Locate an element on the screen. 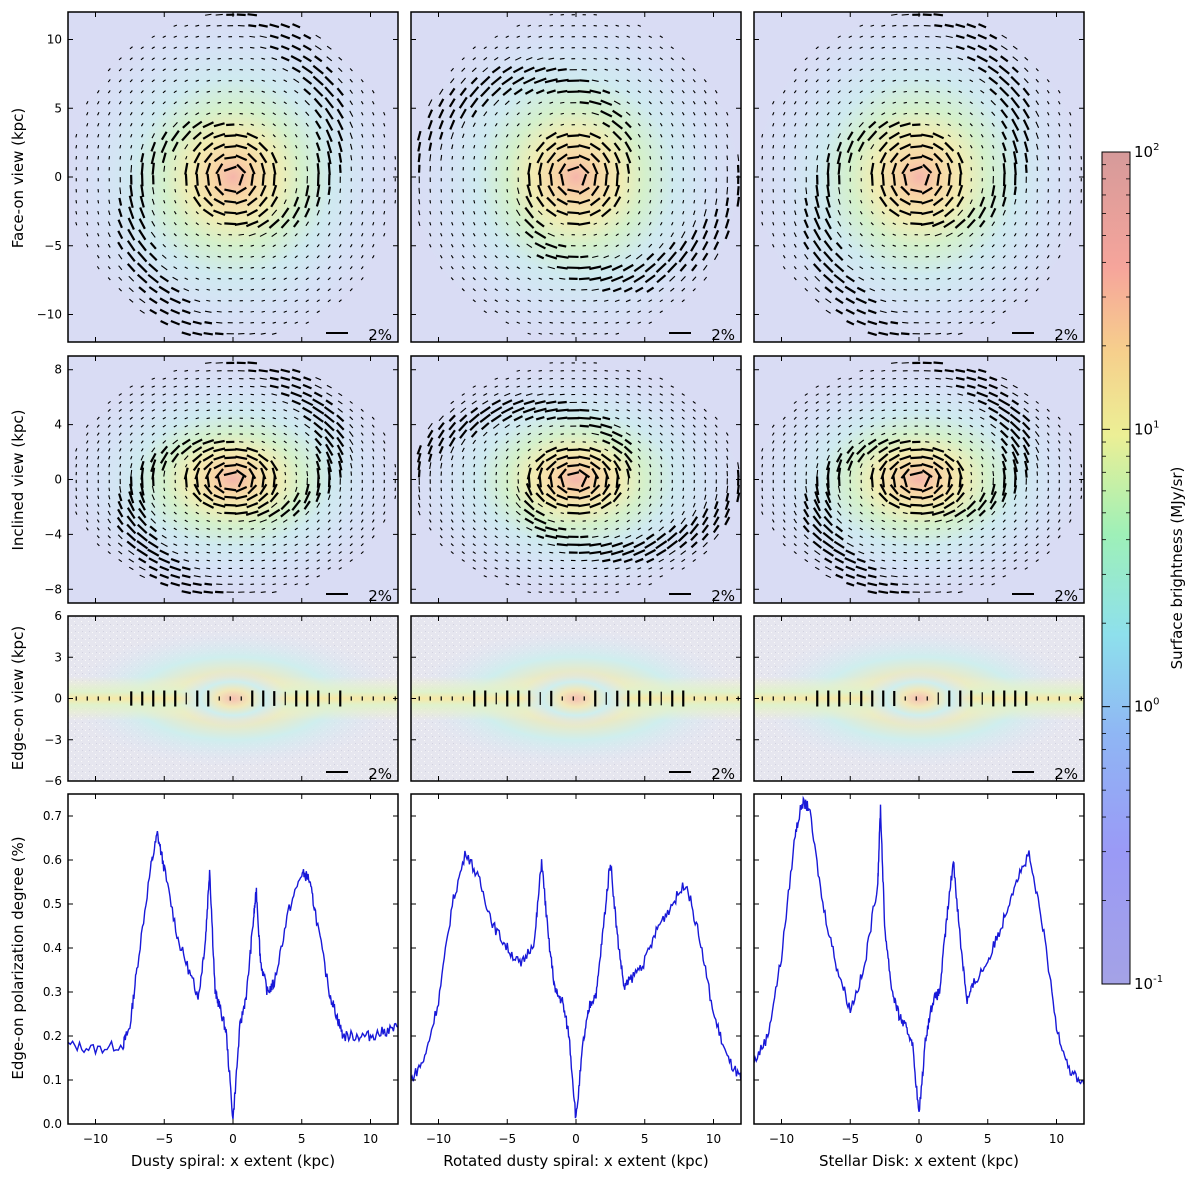 The image size is (1200, 1180). ytick-label: 0.6 is located at coordinates (52, 860).